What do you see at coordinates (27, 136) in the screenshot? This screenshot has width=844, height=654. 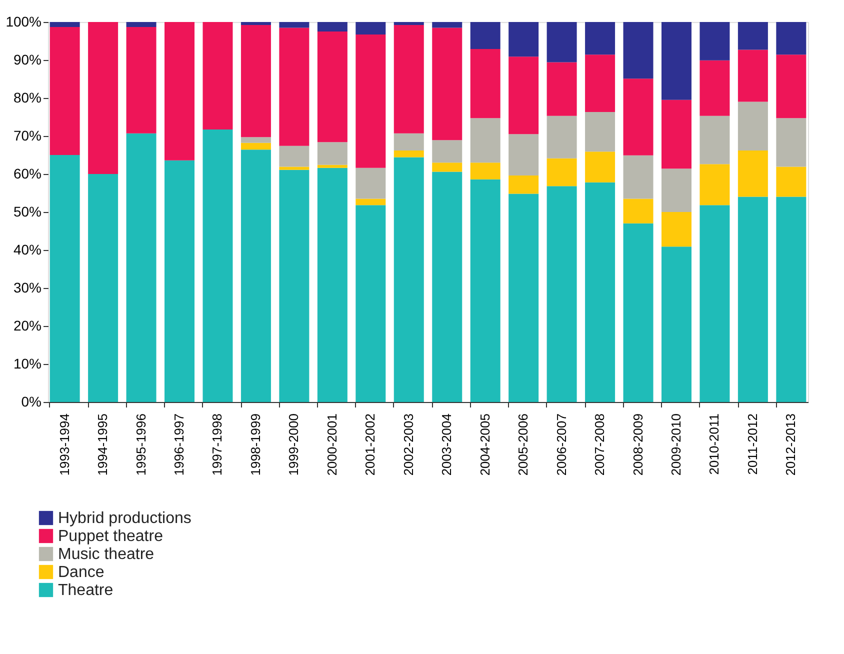 I see `y-tick-label: 70%` at bounding box center [27, 136].